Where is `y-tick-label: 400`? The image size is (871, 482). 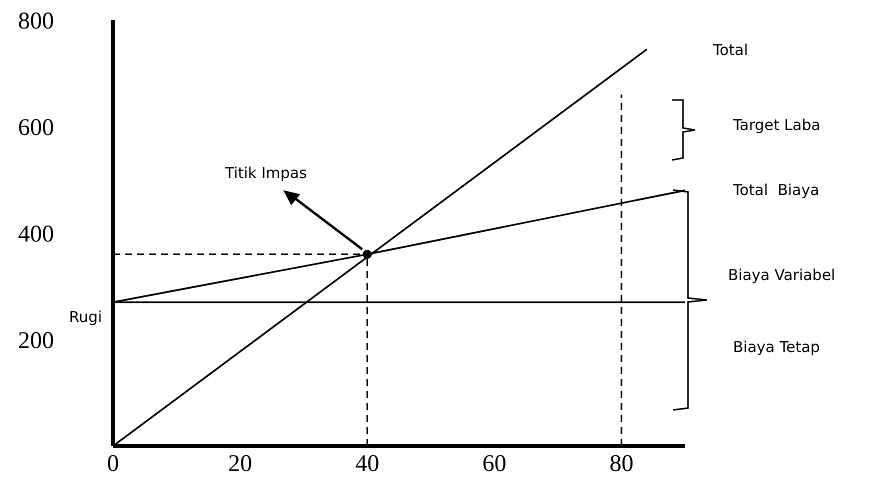
y-tick-label: 400 is located at coordinates (36, 235).